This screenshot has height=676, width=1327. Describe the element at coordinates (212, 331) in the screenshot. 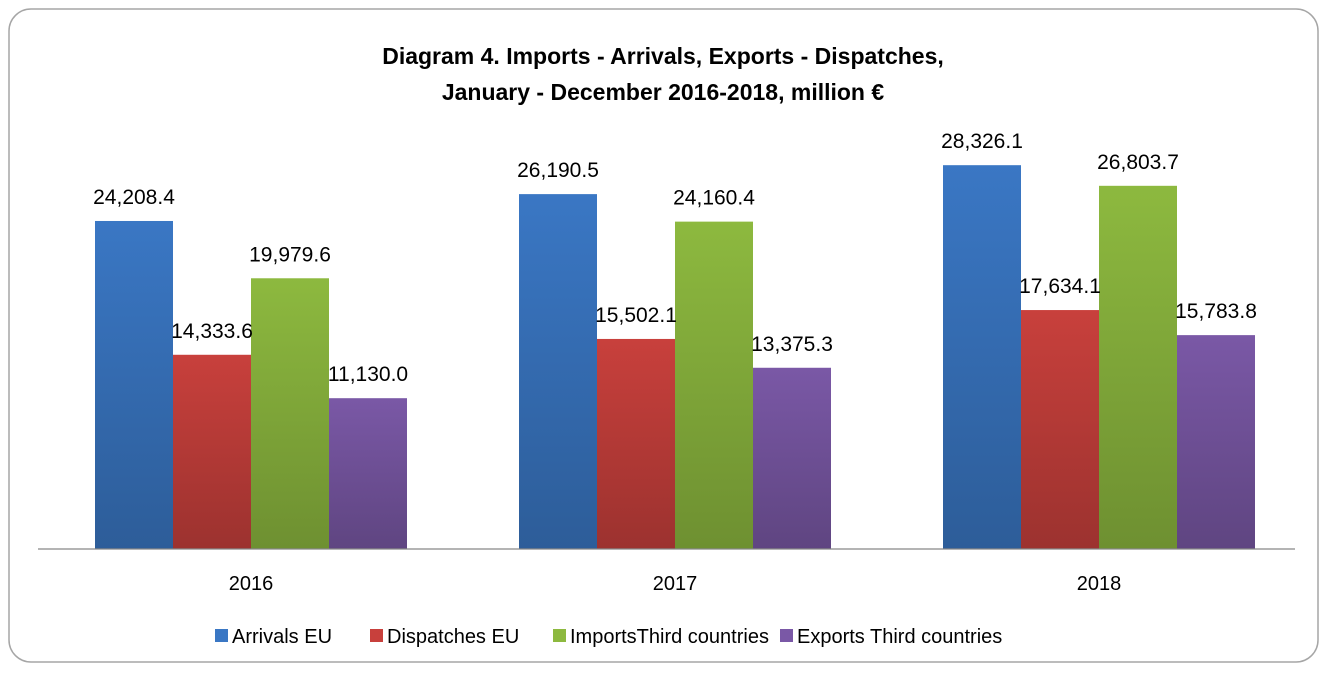

I see `data-label-dispatches-eu-2016: 14,333.6` at that location.